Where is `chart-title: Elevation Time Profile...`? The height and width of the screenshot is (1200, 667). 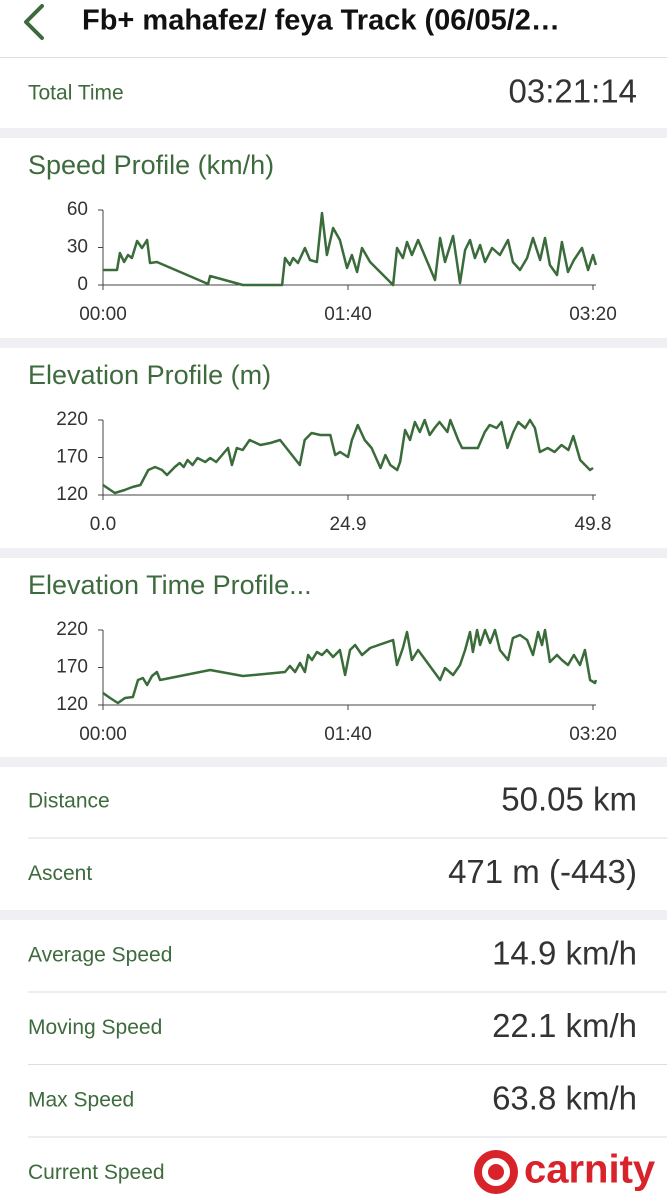
chart-title: Elevation Time Profile... is located at coordinates (170, 585).